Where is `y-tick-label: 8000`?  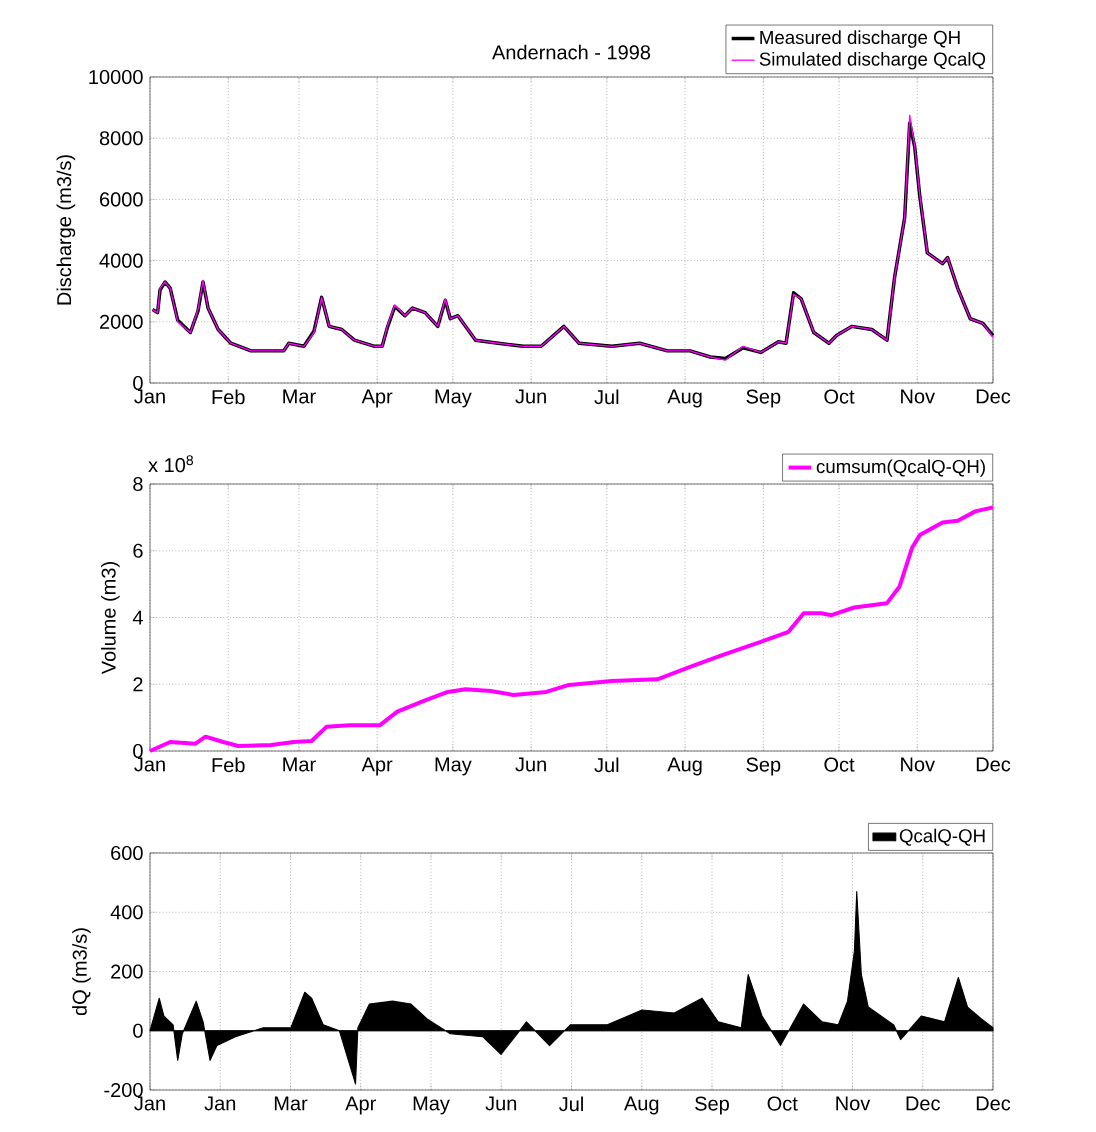 y-tick-label: 8000 is located at coordinates (121, 138).